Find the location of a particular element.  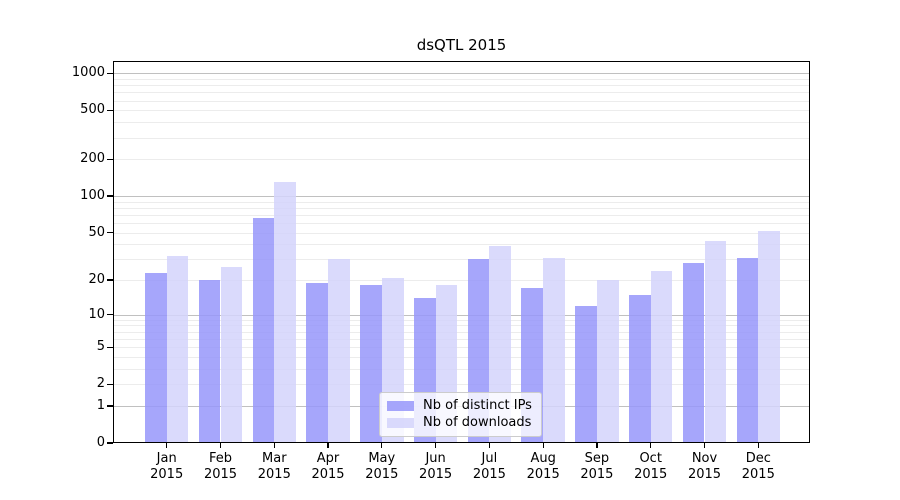

x-tick-label-jun-2015: Jun 2015 is located at coordinates (436, 466).